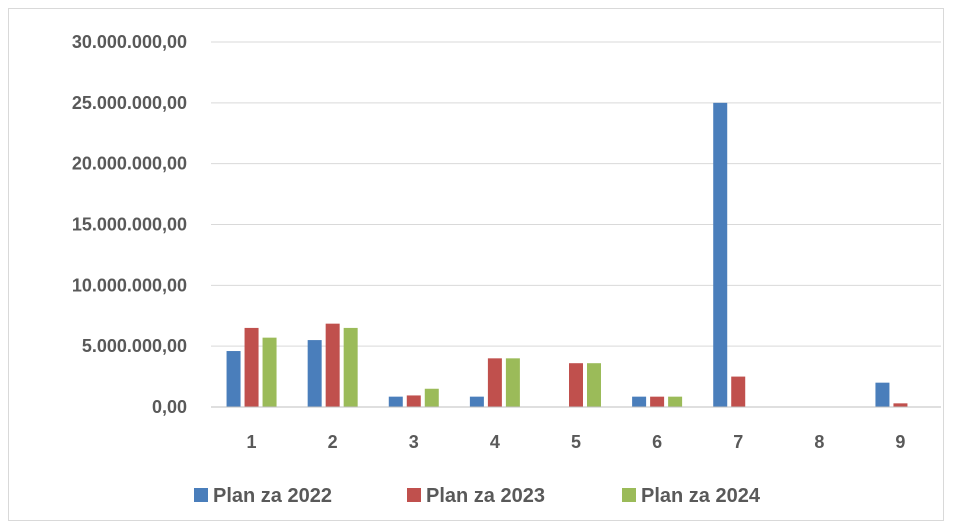 Image resolution: width=954 pixels, height=530 pixels. Describe the element at coordinates (134, 346) in the screenshot. I see `y-tick-label: 5.000.000,00` at that location.